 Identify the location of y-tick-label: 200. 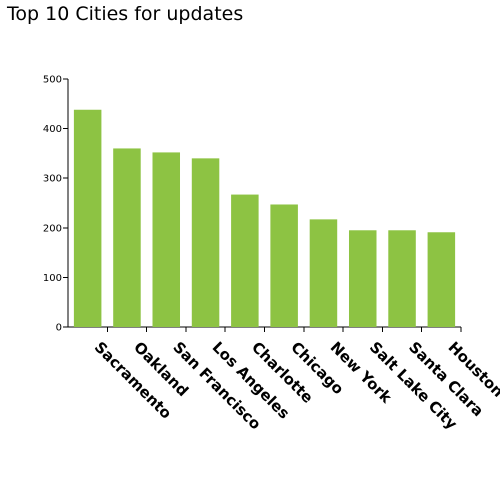
(52, 228).